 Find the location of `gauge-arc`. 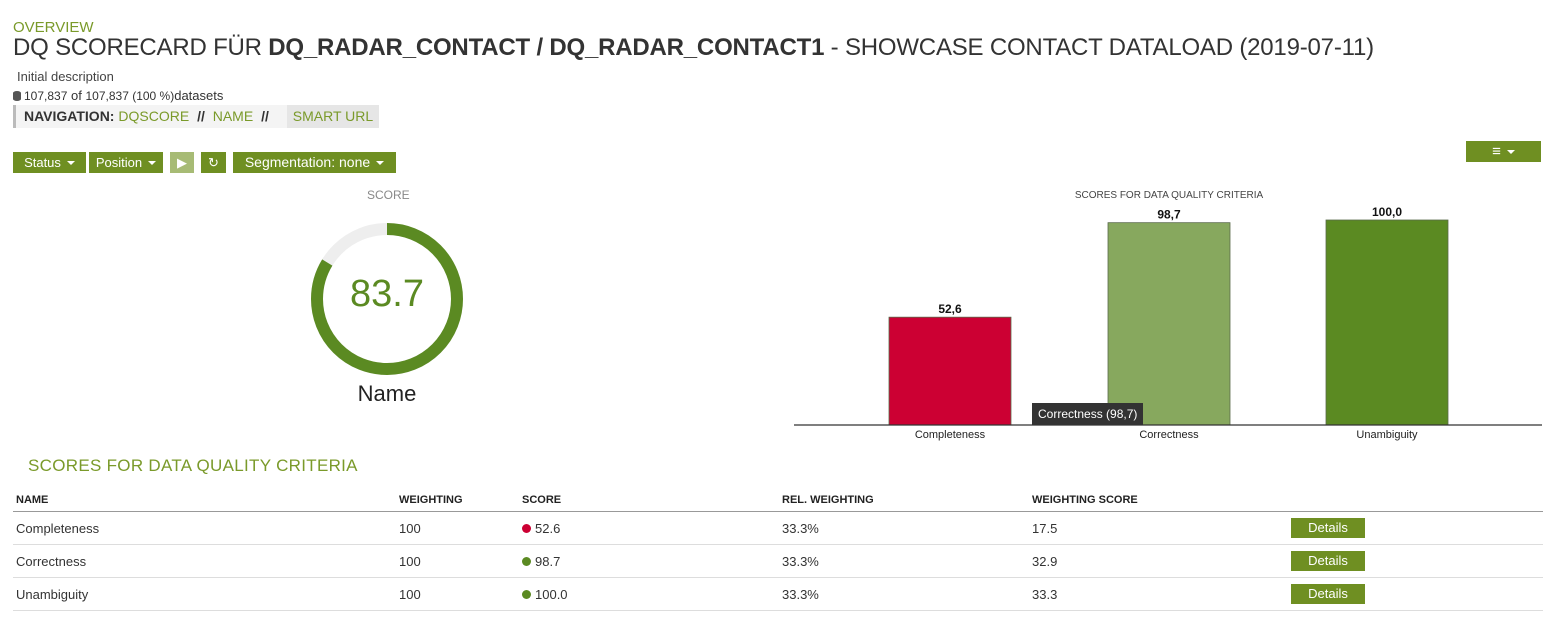

gauge-arc is located at coordinates (387, 299).